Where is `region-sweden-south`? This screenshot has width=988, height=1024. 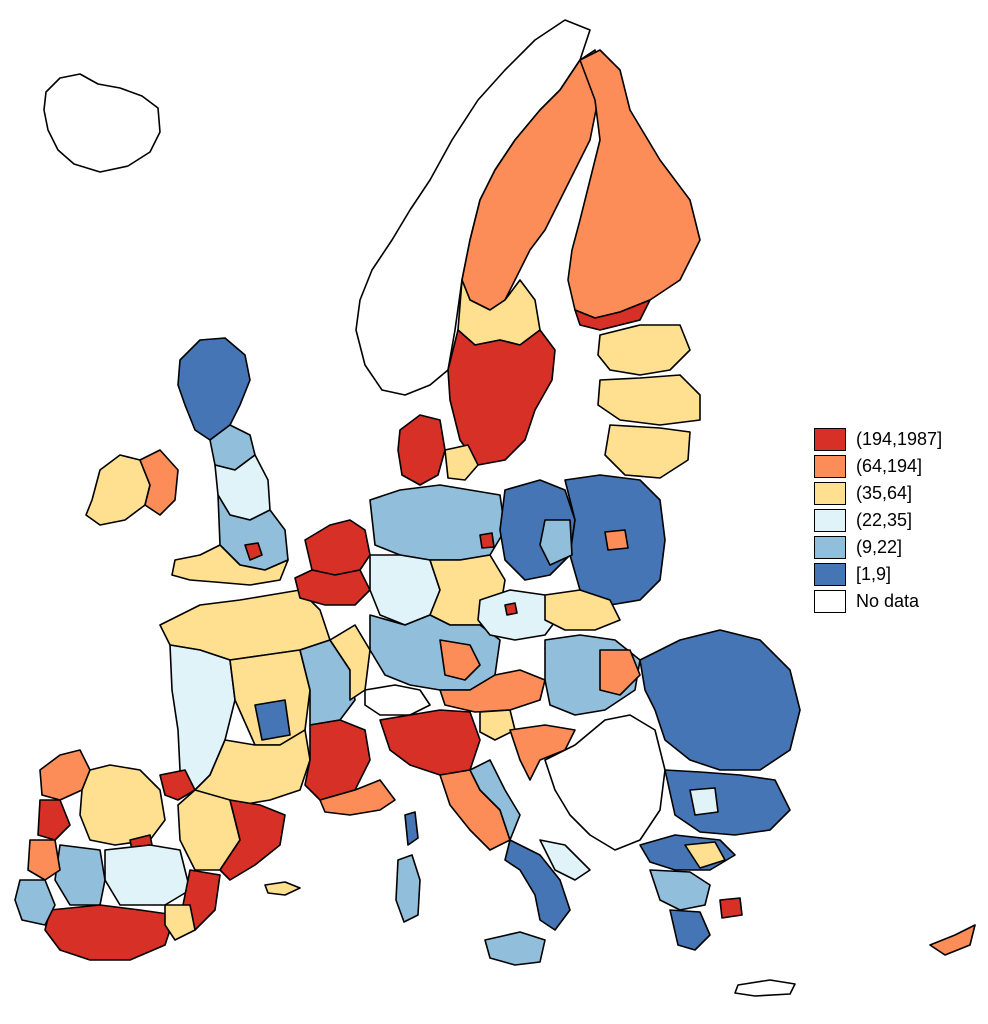 region-sweden-south is located at coordinates (501, 397).